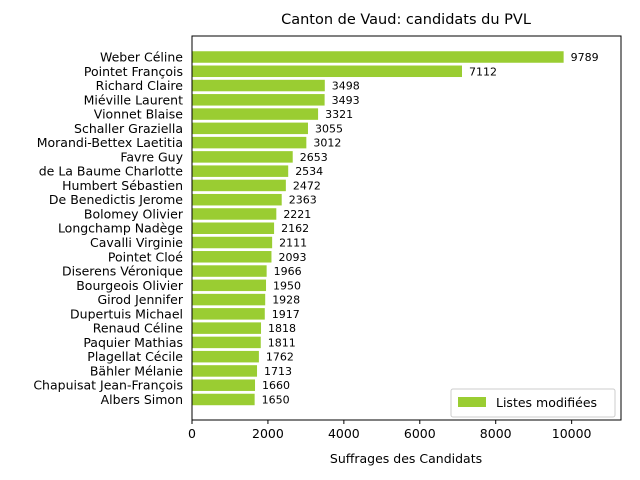 This screenshot has height=480, width=640. Describe the element at coordinates (192, 433) in the screenshot. I see `x-tick-label: 0` at that location.